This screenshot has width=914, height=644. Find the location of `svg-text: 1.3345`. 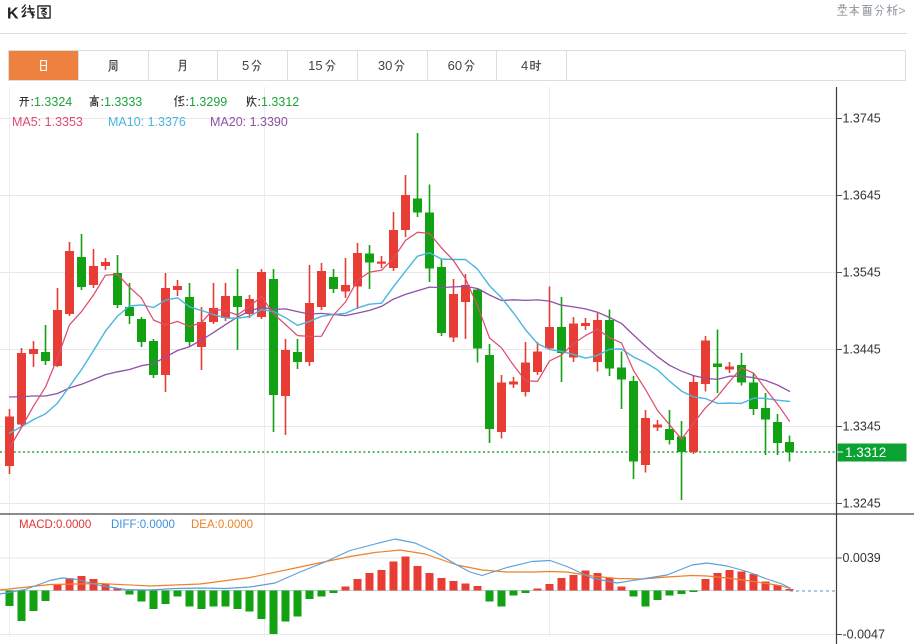

svg-text: 1.3345 is located at coordinates (862, 427).